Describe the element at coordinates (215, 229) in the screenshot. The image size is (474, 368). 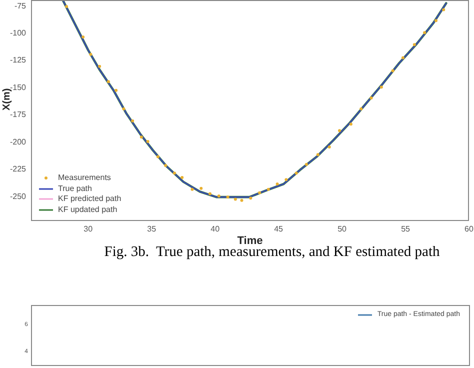
I see `x-tick-label: 40` at that location.